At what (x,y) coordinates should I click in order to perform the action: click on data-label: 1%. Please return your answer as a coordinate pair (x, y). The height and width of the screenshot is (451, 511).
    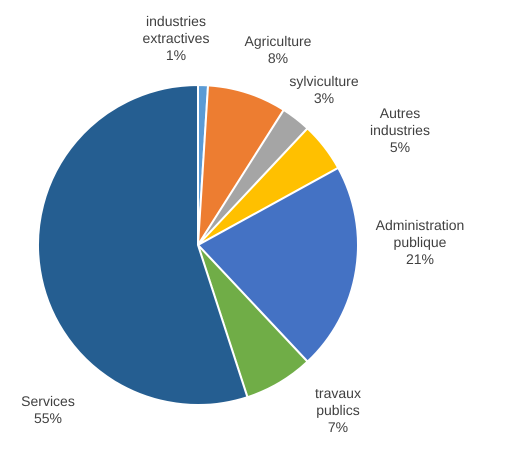
    Looking at the image, I should click on (176, 55).